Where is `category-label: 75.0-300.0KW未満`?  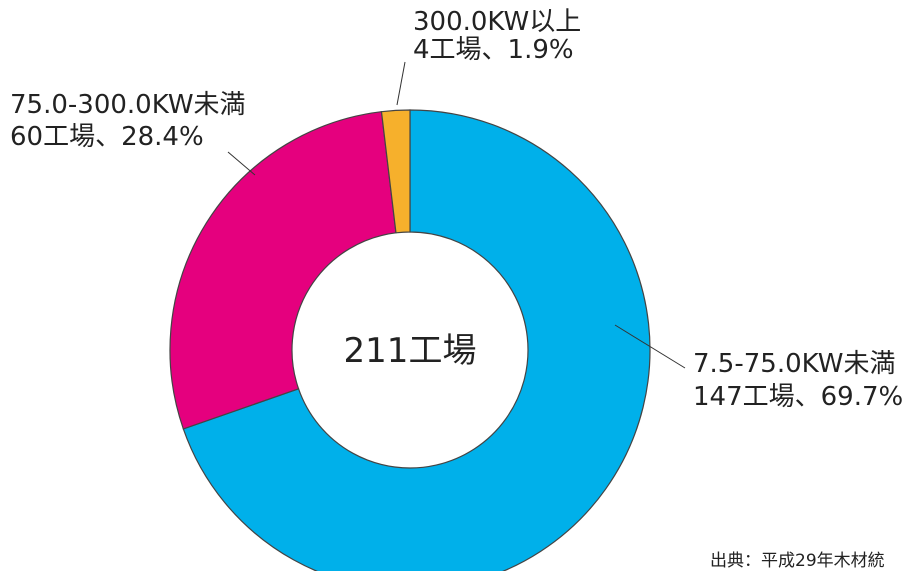 category-label: 75.0-300.0KW未満 is located at coordinates (128, 105).